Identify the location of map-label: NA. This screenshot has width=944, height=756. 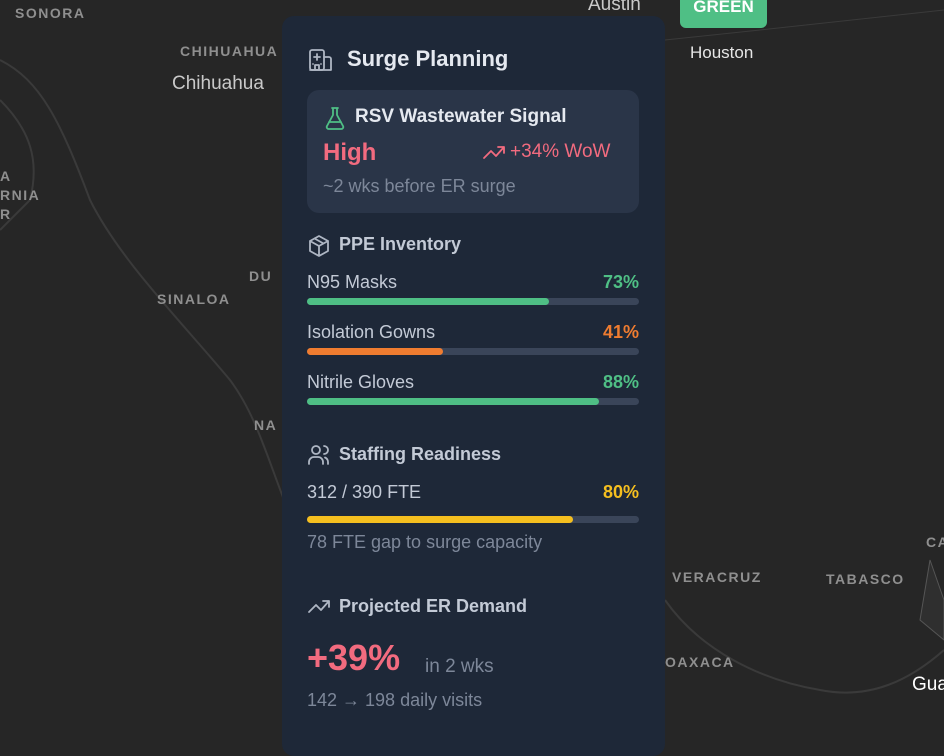
(266, 425).